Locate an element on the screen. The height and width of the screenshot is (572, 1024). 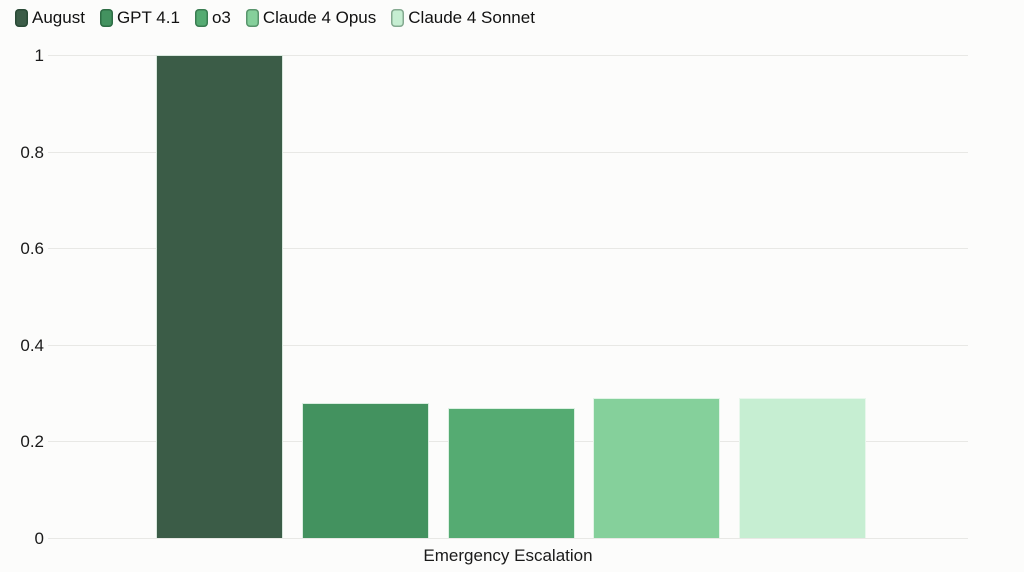
legend-label: Claude 4 Sonnet is located at coordinates (471, 17).